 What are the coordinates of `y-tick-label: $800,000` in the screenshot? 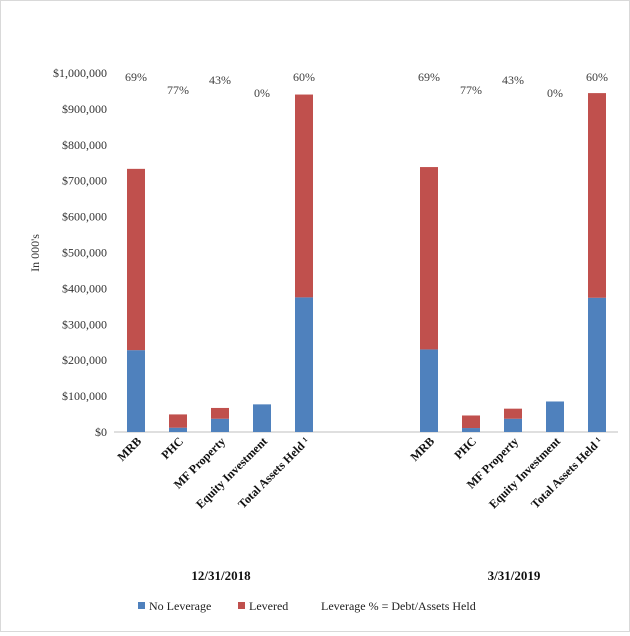 It's located at (84, 145).